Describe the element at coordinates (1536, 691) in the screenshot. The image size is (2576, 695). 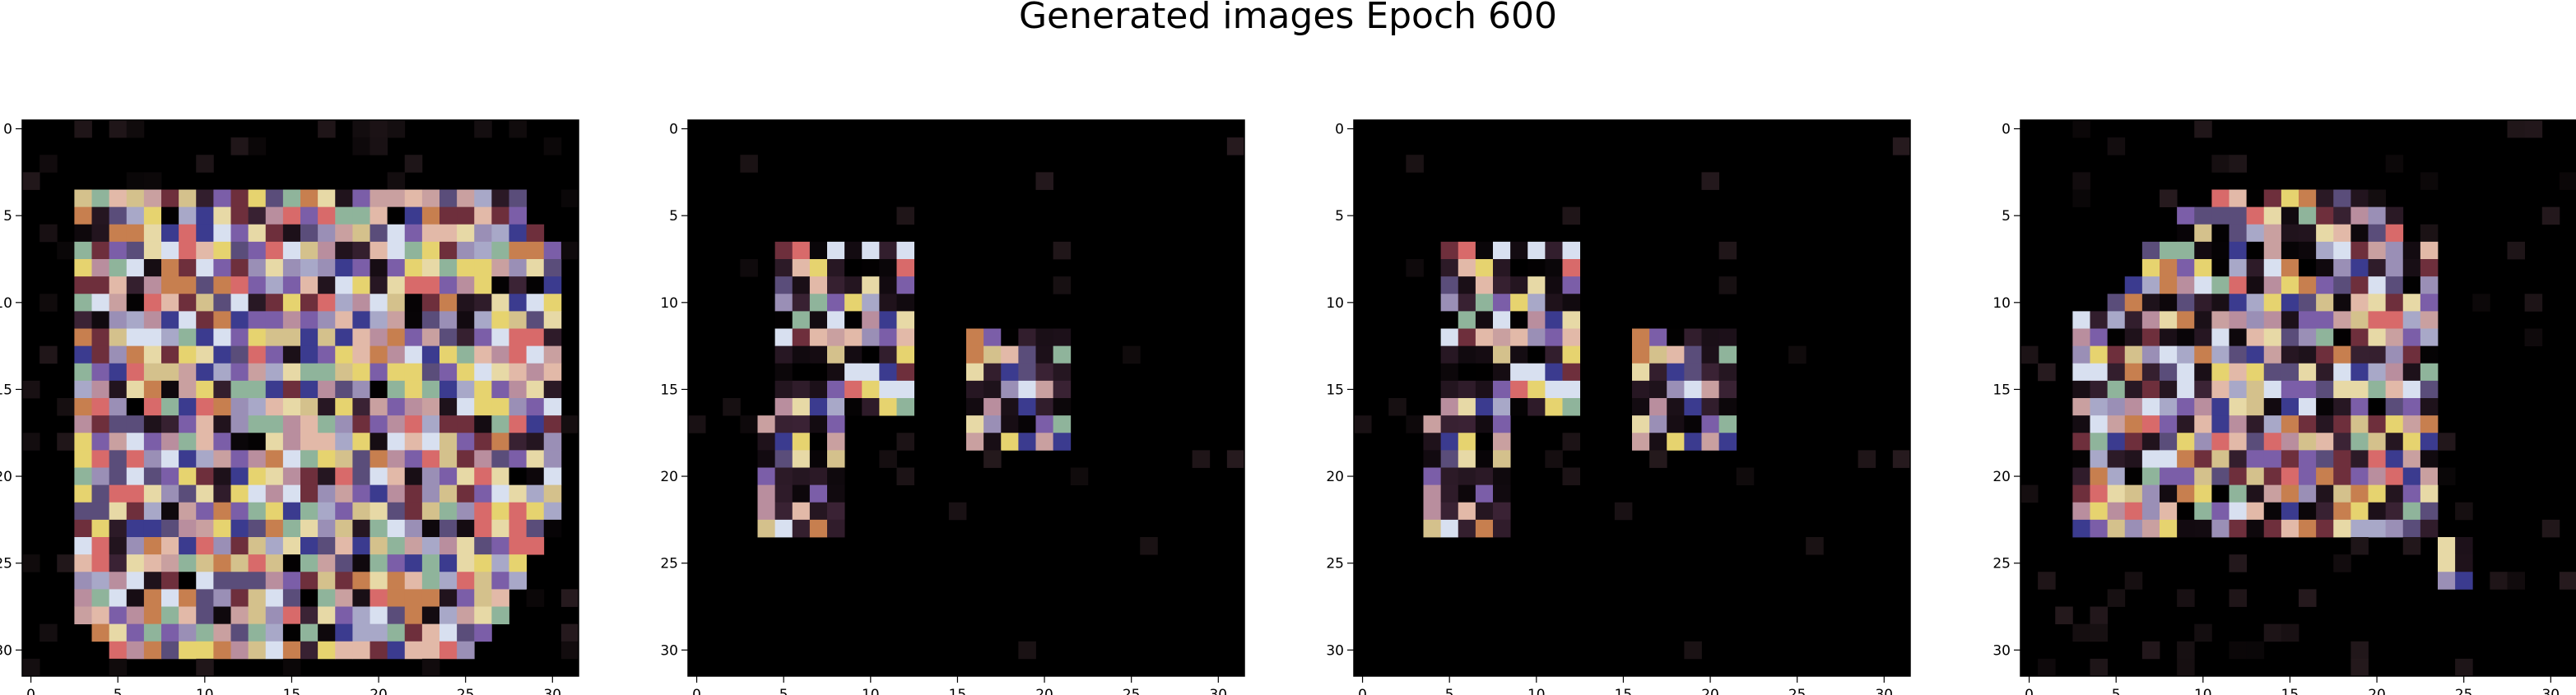
I see `x-tick-label: 10` at that location.